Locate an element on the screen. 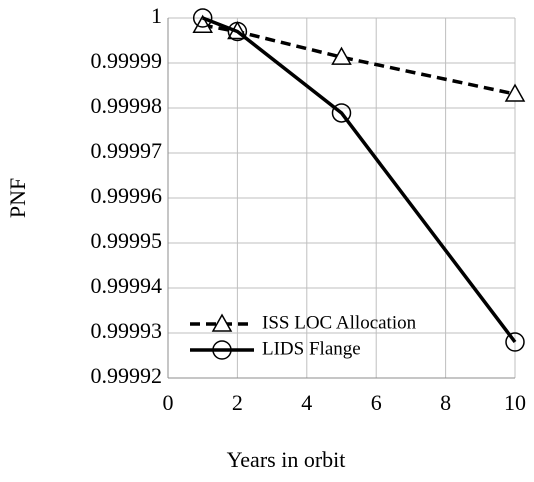 This screenshot has height=482, width=534. legend-label: LIDS Flange is located at coordinates (311, 348).